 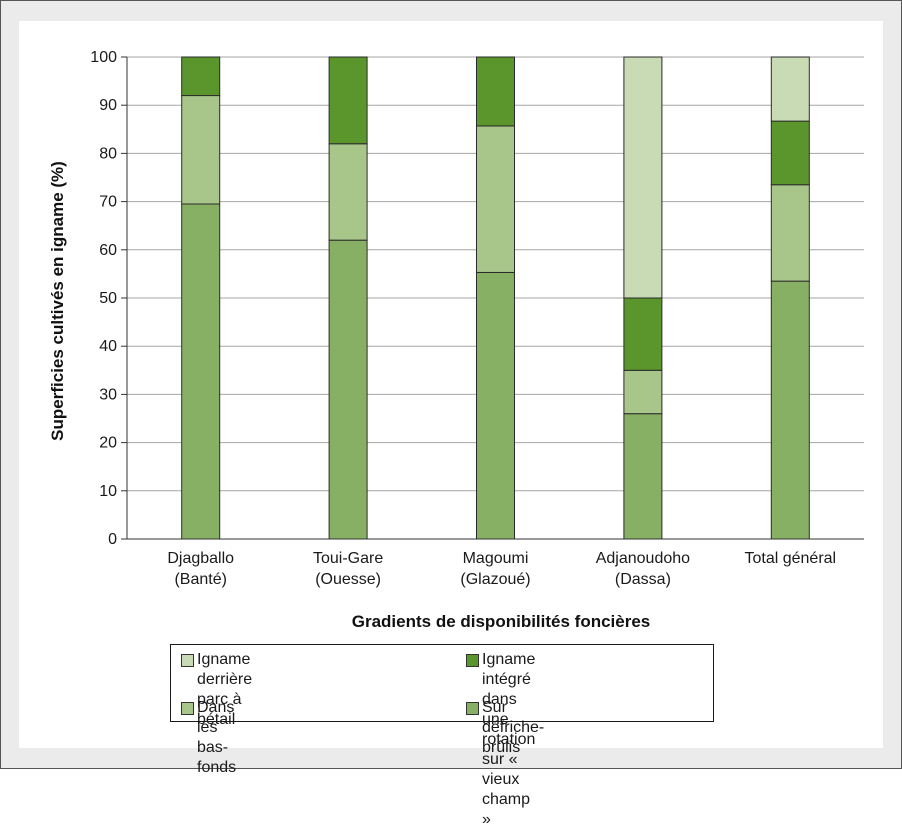 I want to click on legend-swatch-parc-betail, so click(x=187, y=660).